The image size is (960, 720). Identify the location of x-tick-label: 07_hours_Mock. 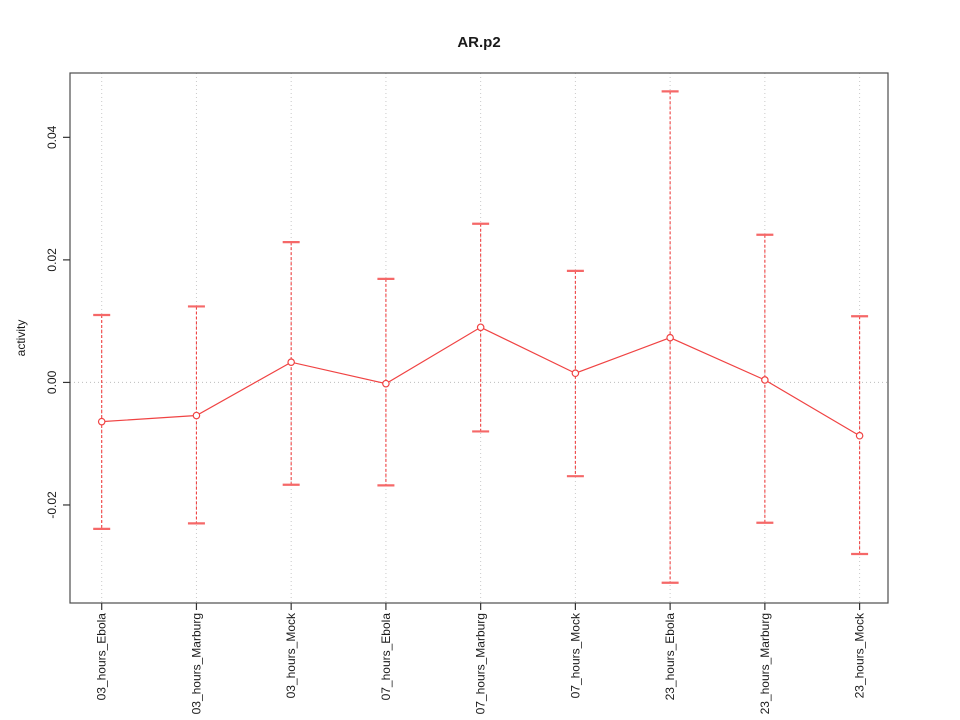
(575, 655).